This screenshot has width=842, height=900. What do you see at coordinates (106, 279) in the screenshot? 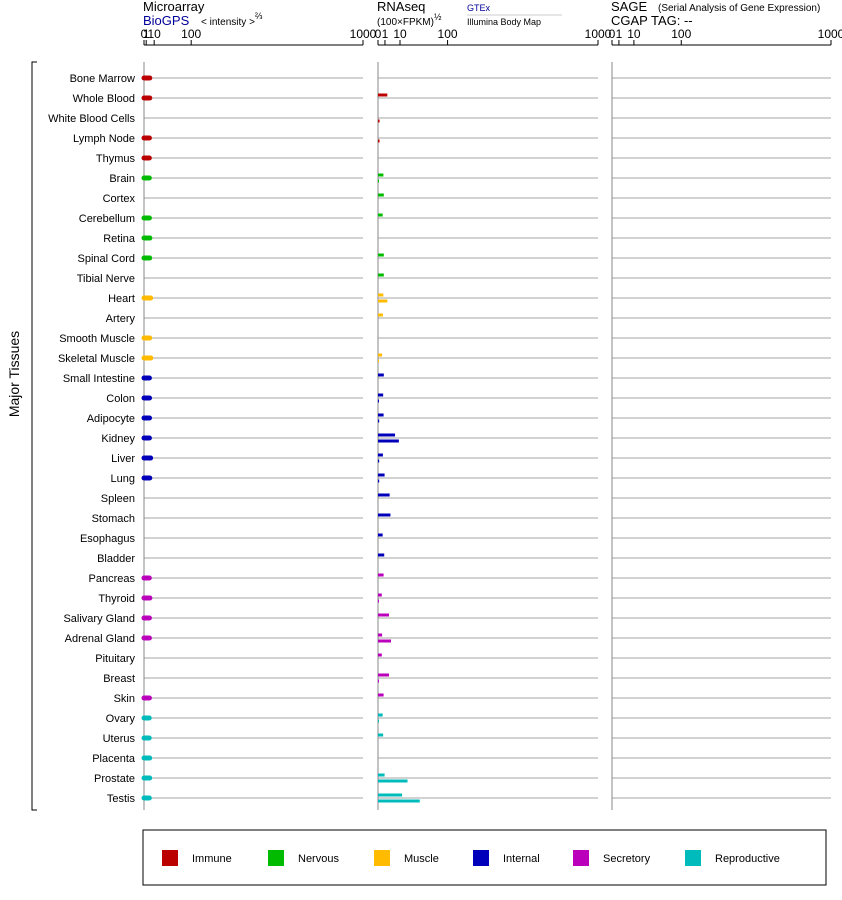
I see `tissue-label: Tibial Nerve` at bounding box center [106, 279].